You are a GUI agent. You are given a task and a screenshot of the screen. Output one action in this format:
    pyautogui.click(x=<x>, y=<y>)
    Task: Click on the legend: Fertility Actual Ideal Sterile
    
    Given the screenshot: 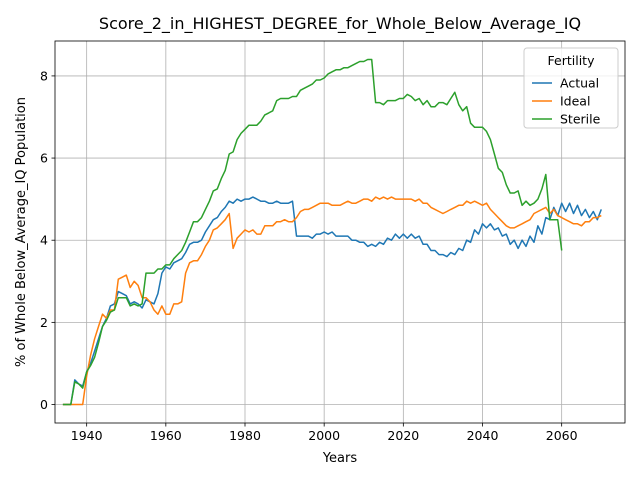 What is the action you would take?
    pyautogui.click(x=571, y=88)
    